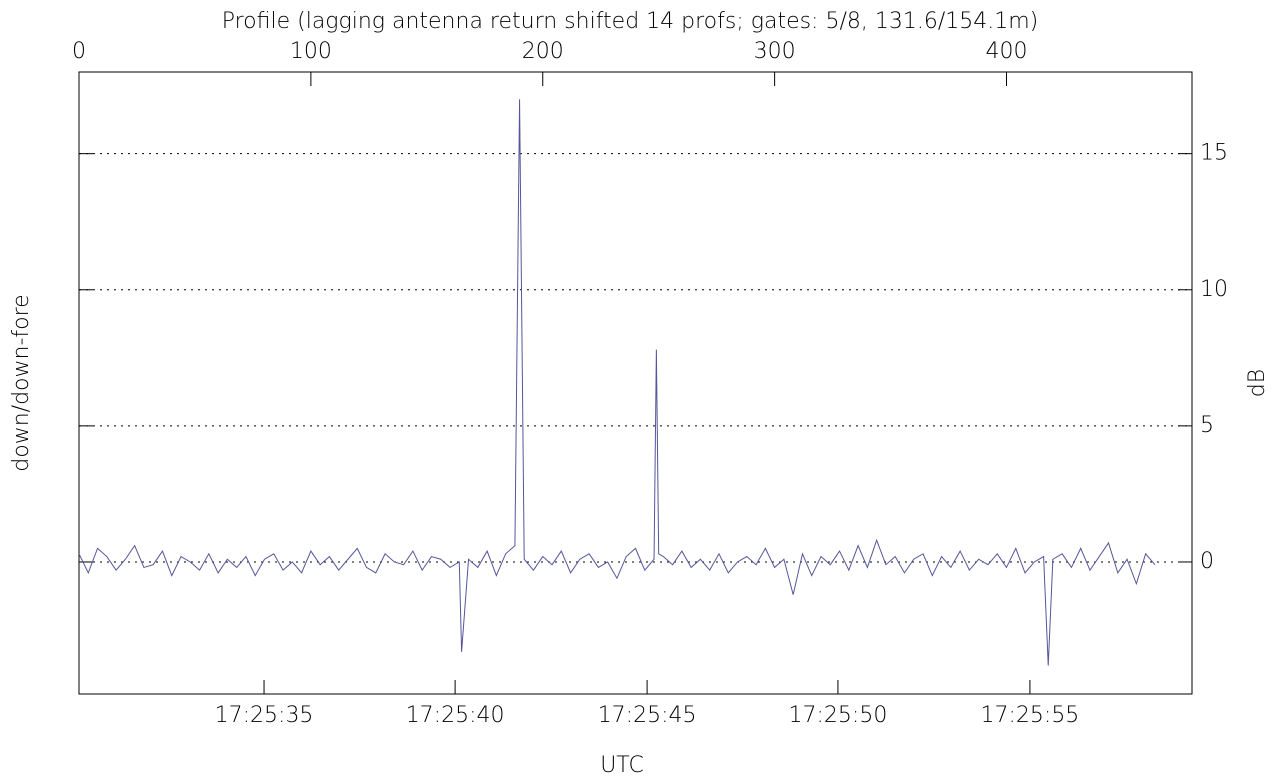  Describe the element at coordinates (264, 715) in the screenshot. I see `x-tick-label: 17:25:35` at that location.